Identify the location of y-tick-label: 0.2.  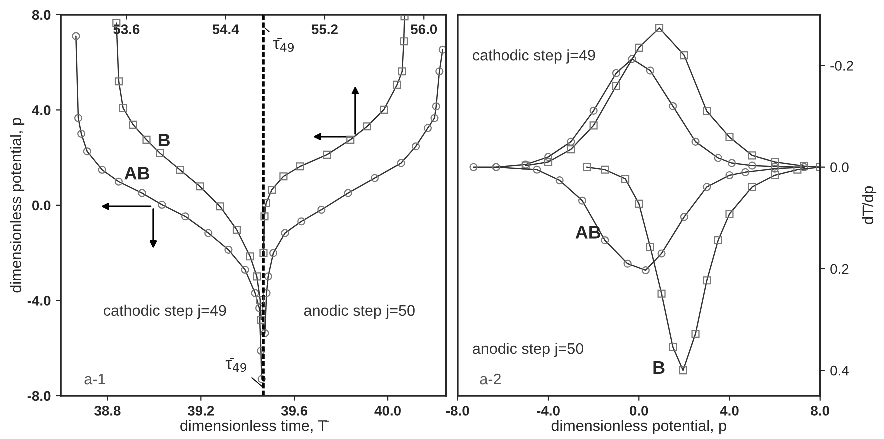
(839, 269).